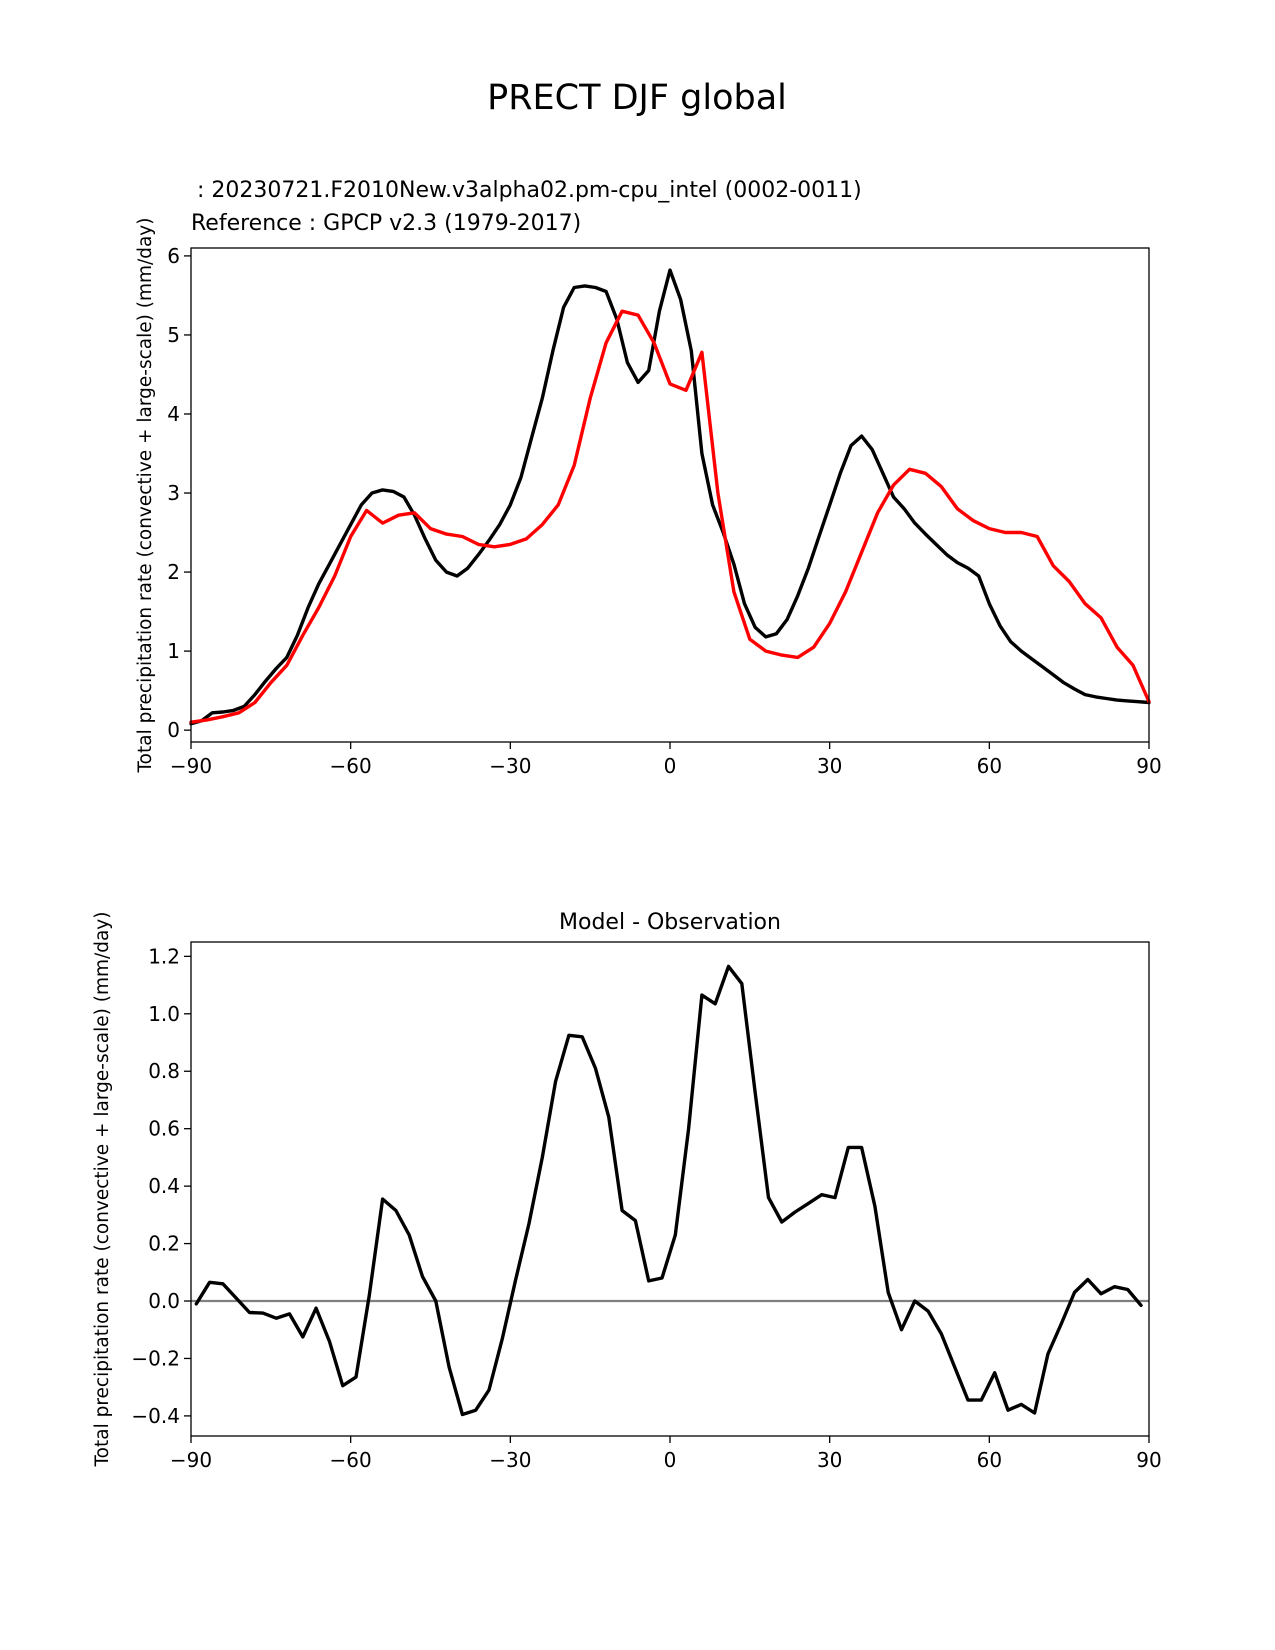 This screenshot has width=1275, height=1650. What do you see at coordinates (173, 730) in the screenshot?
I see `y-tick-label: 0` at bounding box center [173, 730].